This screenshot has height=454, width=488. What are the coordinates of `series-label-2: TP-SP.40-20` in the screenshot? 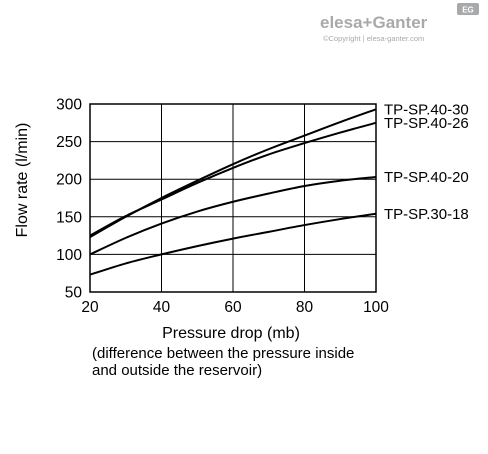 It's located at (426, 177).